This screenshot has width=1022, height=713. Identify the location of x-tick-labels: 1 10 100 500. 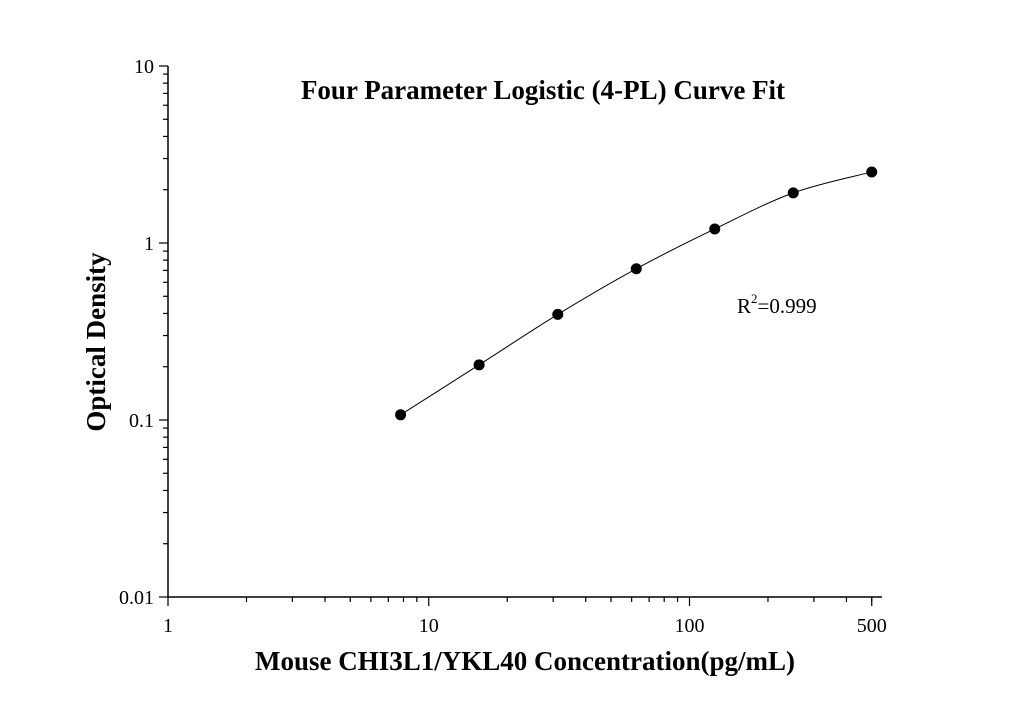
(525, 626).